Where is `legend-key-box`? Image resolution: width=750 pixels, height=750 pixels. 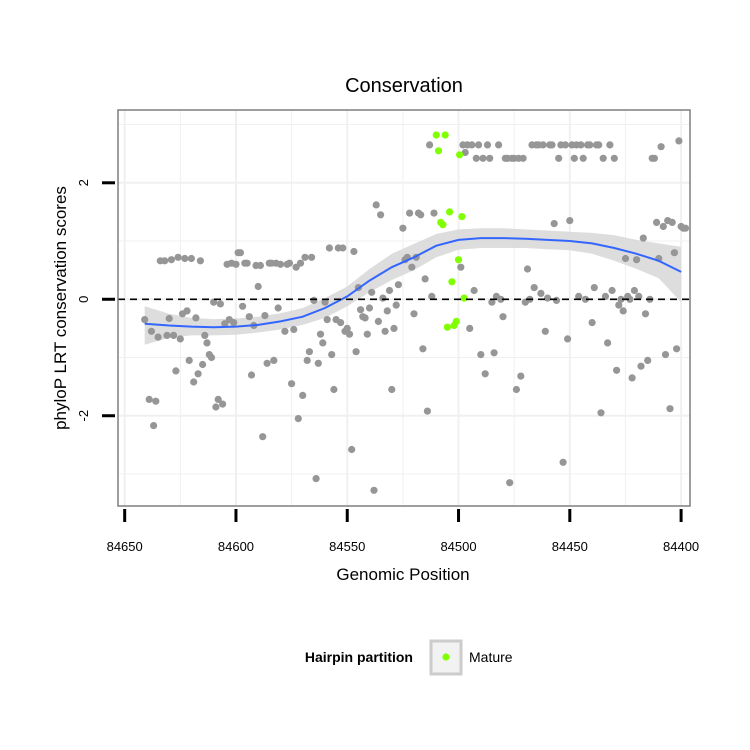 legend-key-box is located at coordinates (446, 657).